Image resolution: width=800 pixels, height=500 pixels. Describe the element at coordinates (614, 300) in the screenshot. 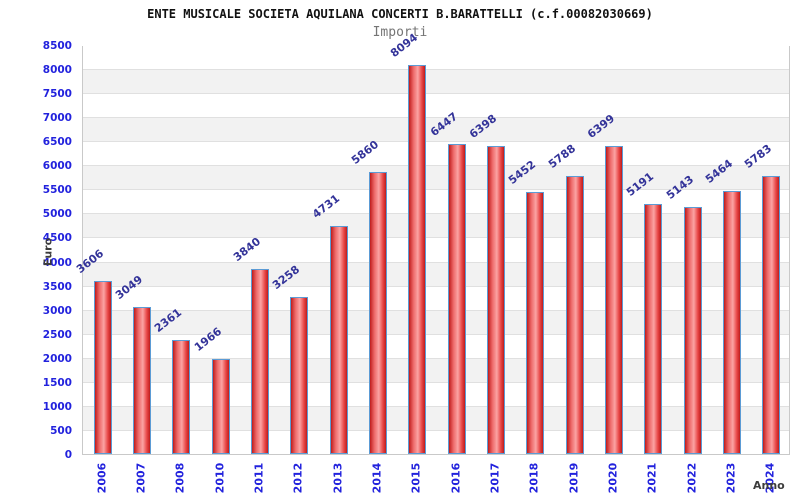

I see `bar-2020` at that location.